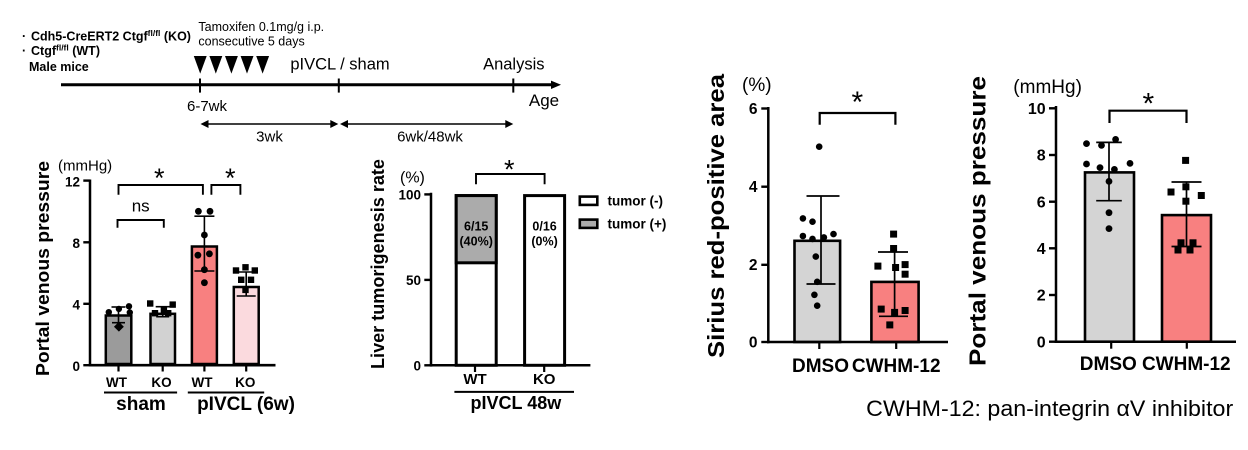 The height and width of the screenshot is (450, 1248). Describe the element at coordinates (635, 200) in the screenshot. I see `svg-text: tumor (-)` at that location.